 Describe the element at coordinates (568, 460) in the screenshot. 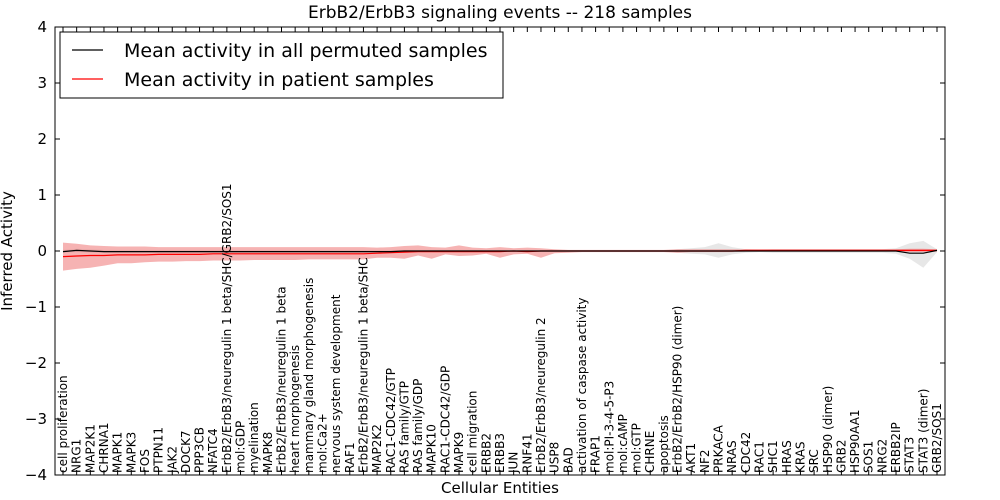

I see `x-tick-label: BAD` at that location.